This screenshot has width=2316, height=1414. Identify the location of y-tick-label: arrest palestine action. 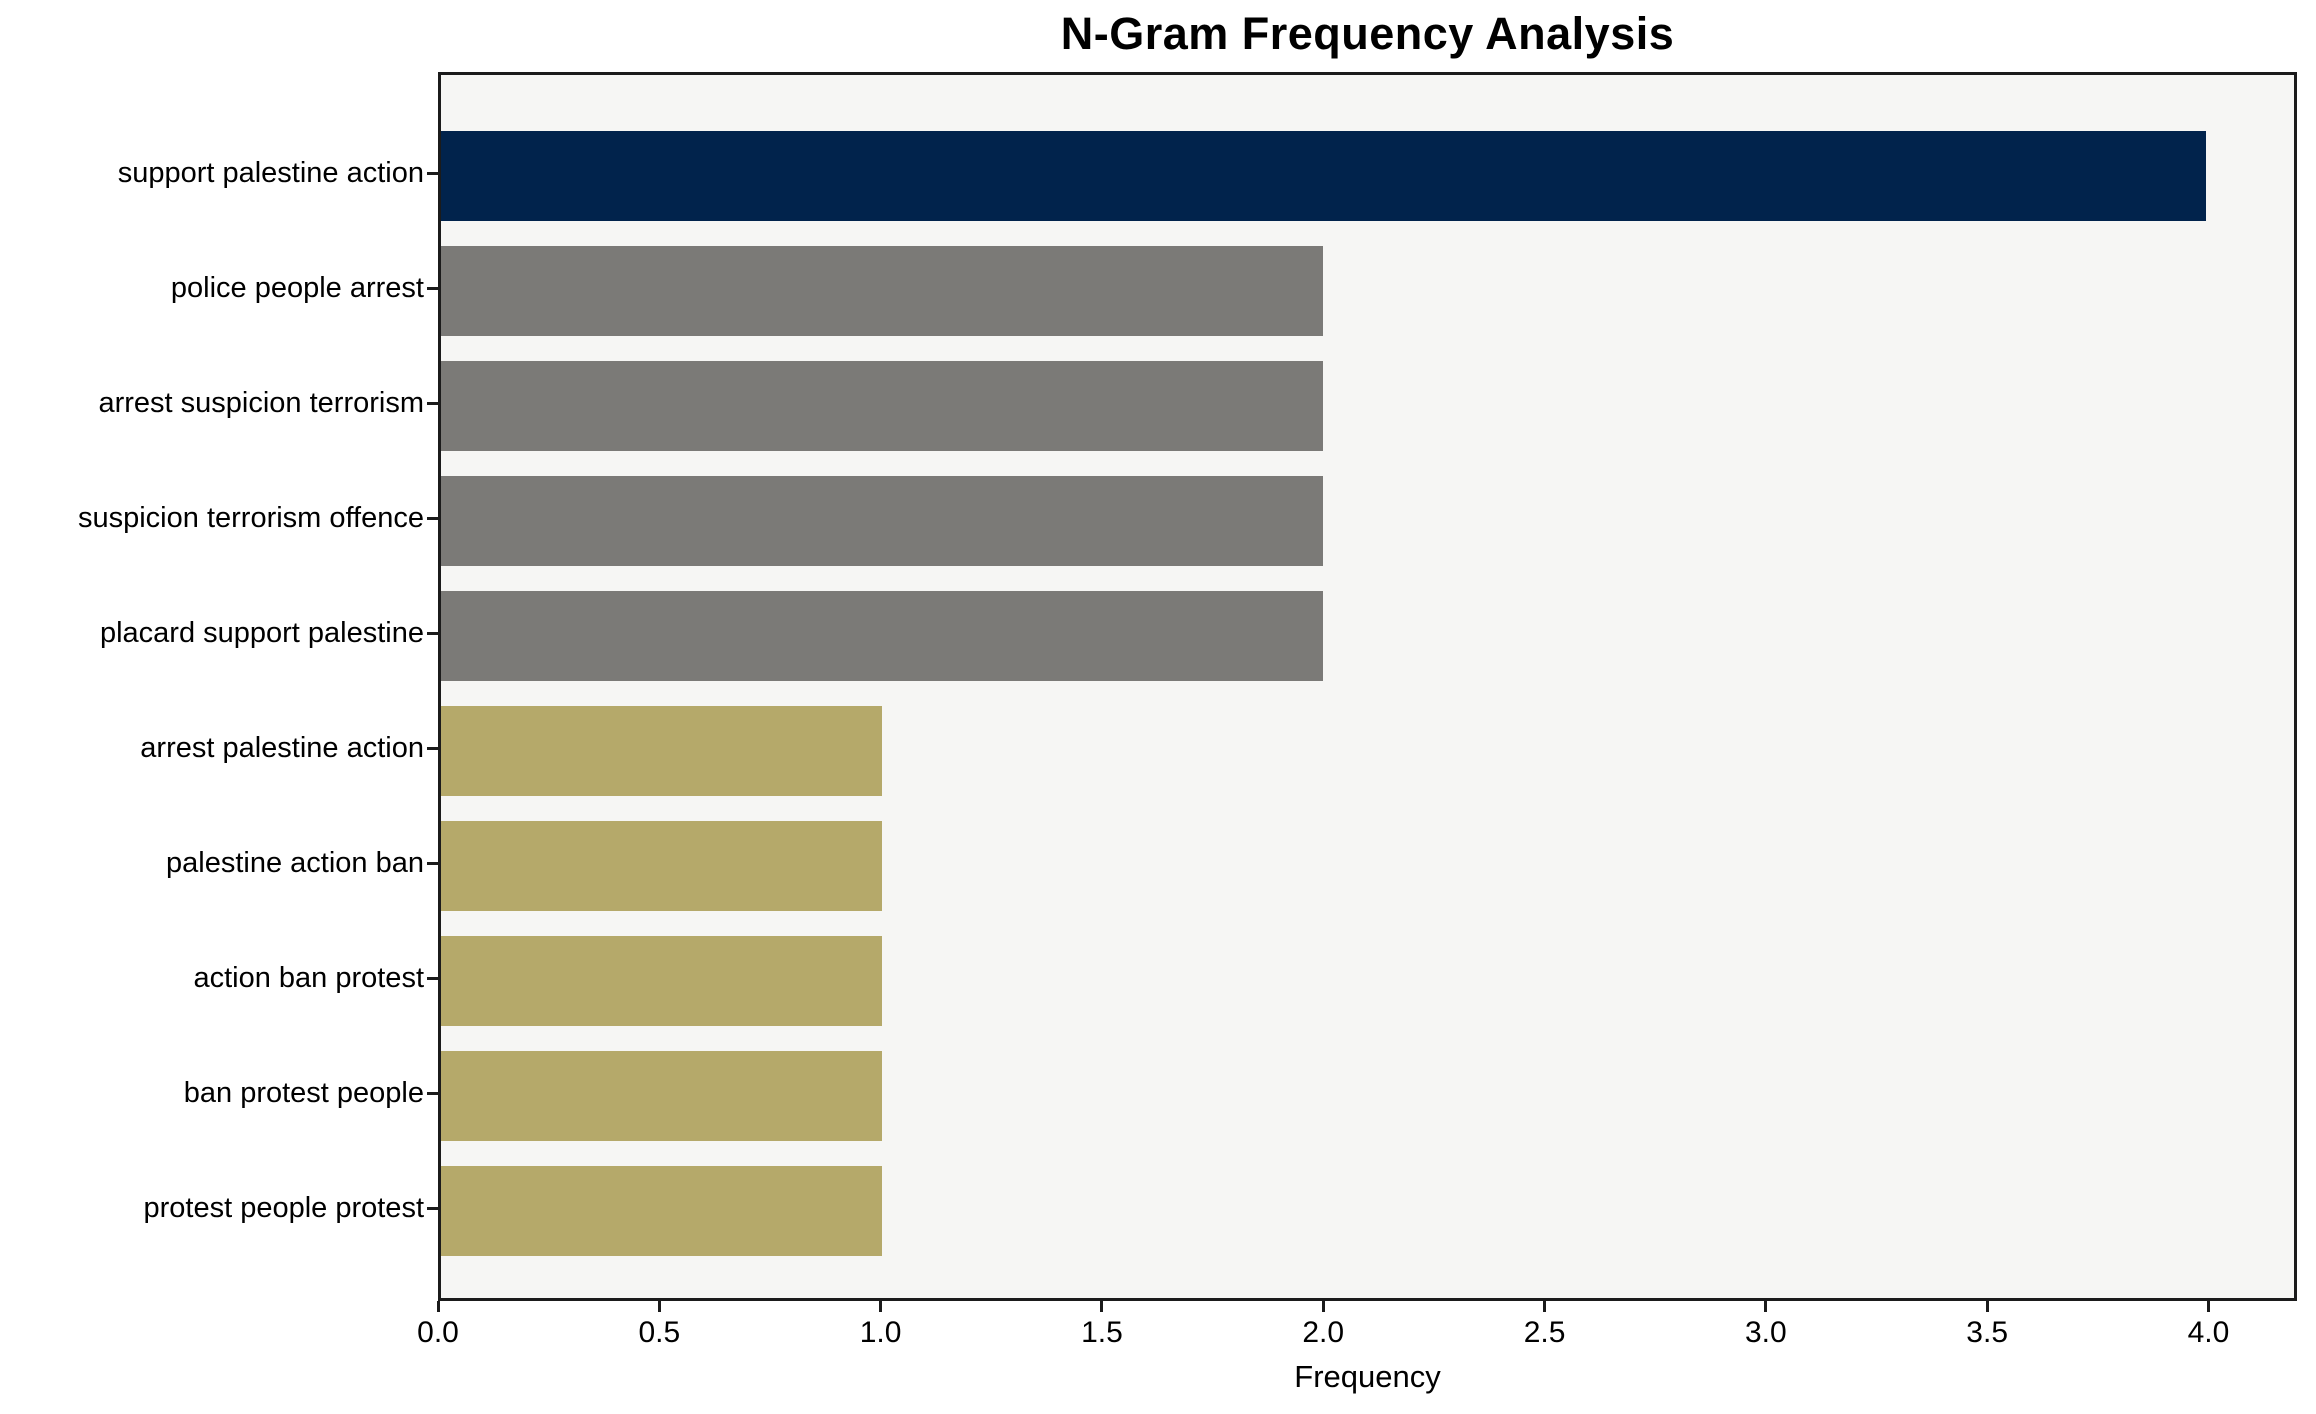
(282, 748).